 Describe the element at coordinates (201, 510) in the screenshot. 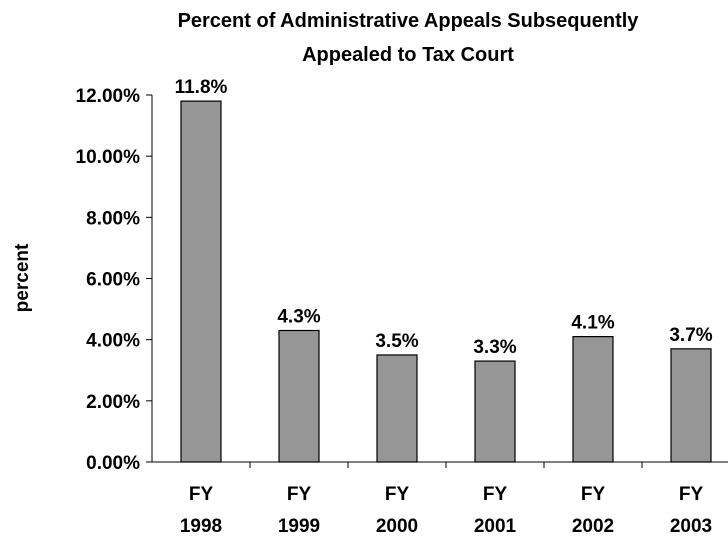

I see `x-tick-label: FY 1998` at that location.